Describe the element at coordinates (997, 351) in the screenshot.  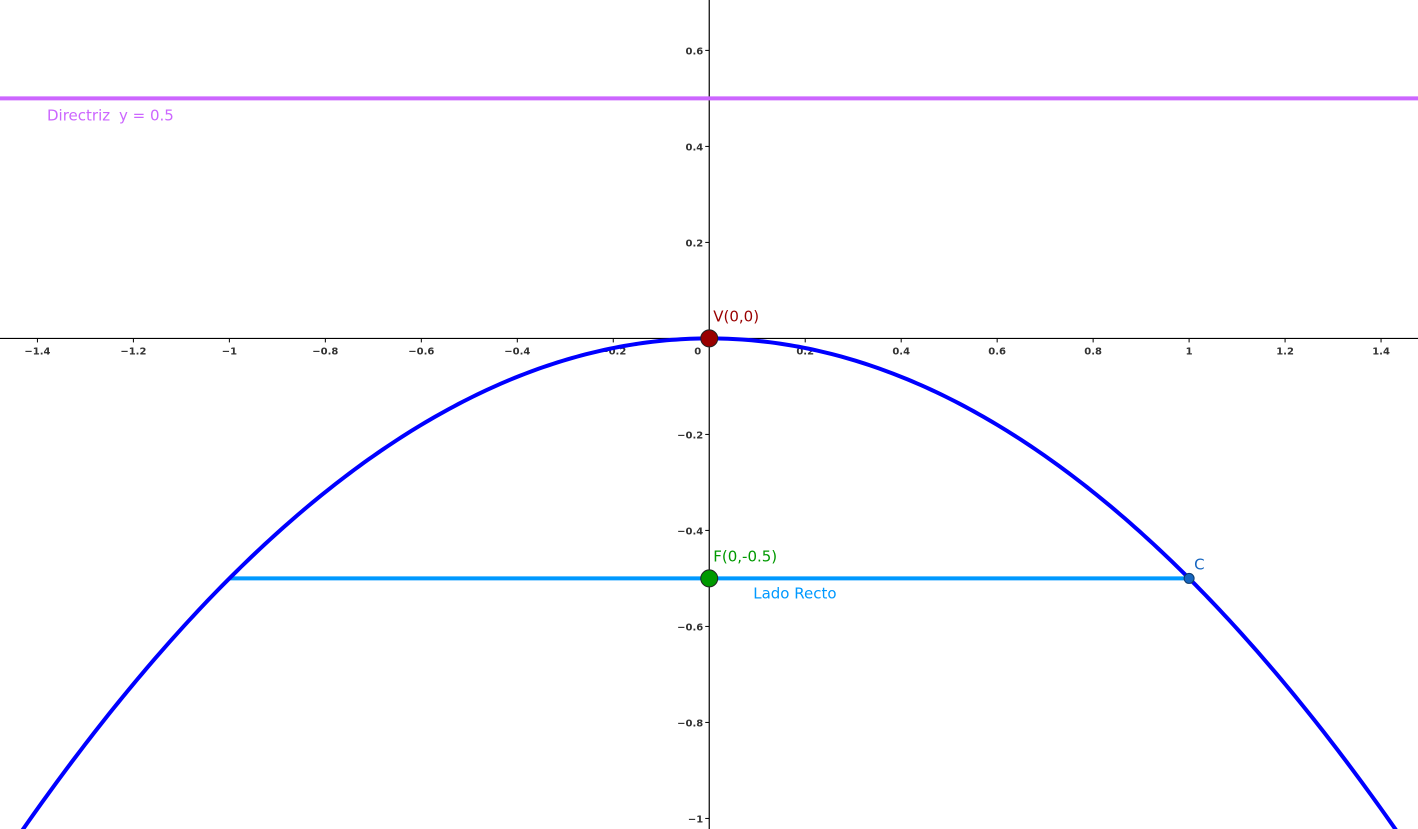
I see `x-tick-label: 0.6` at that location.